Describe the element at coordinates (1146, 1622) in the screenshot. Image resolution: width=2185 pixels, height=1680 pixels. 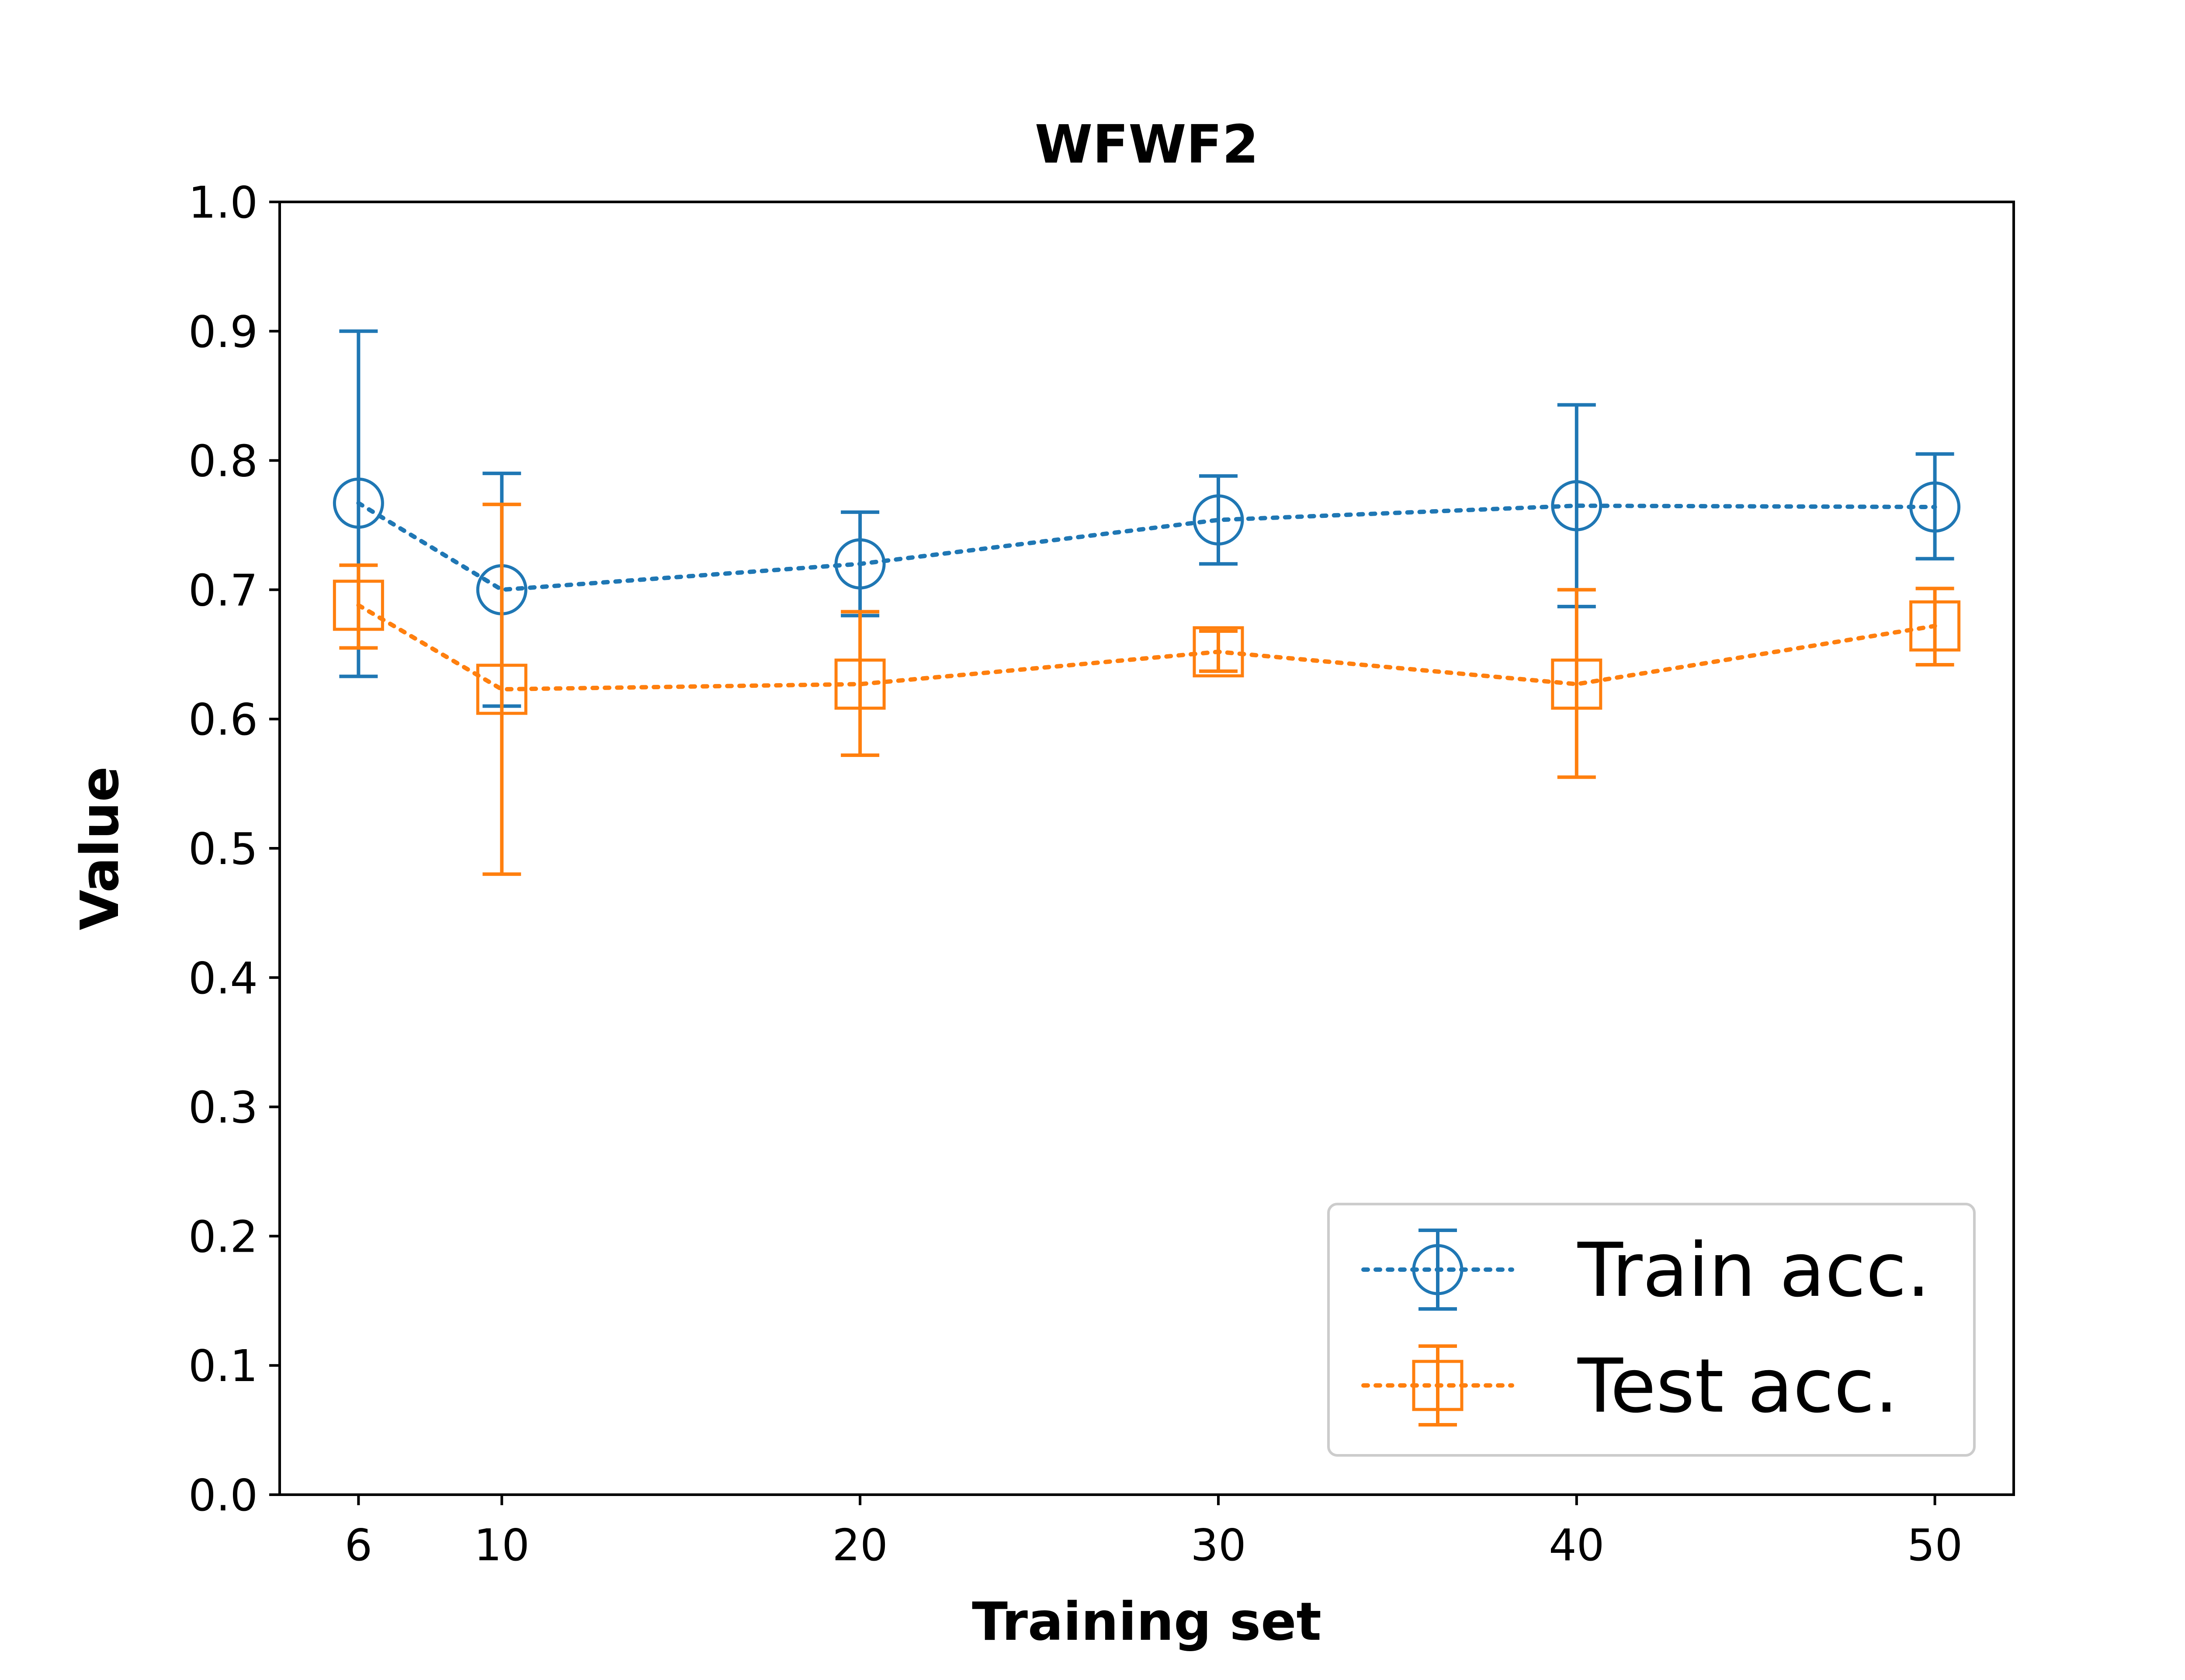
I see `x-axis-label: Training set` at that location.